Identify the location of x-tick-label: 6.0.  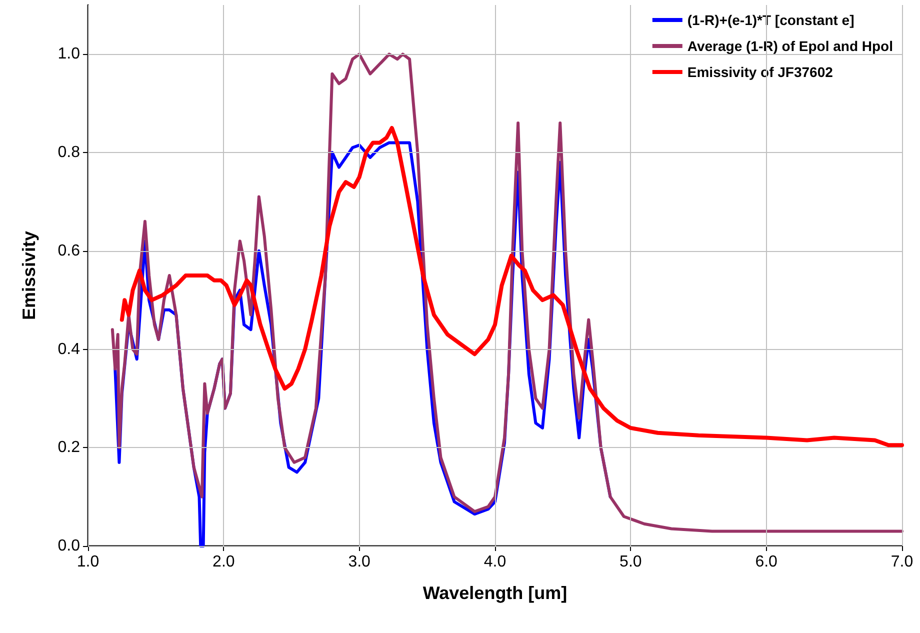
(766, 562).